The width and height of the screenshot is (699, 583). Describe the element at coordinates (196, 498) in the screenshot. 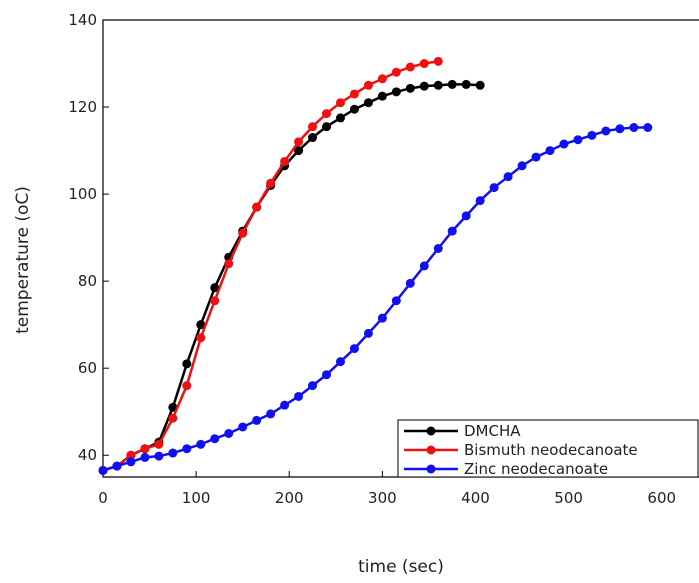

I see `x-tick-label: 100` at that location.